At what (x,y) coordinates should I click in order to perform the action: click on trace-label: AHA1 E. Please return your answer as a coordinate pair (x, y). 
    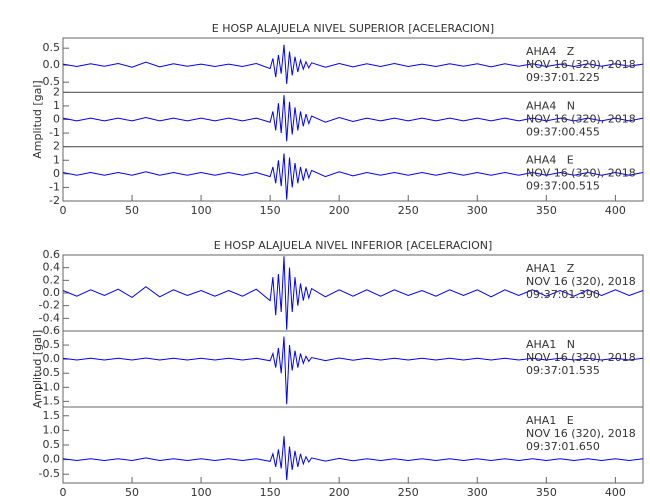
    Looking at the image, I should click on (550, 420).